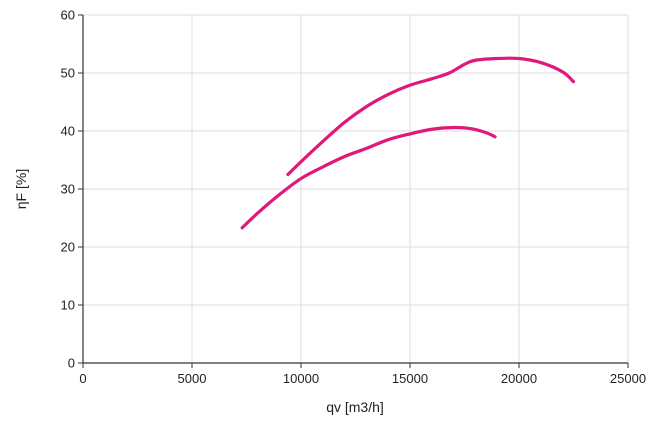 The height and width of the screenshot is (423, 652). What do you see at coordinates (68, 131) in the screenshot?
I see `y-tick-label: 40` at bounding box center [68, 131].